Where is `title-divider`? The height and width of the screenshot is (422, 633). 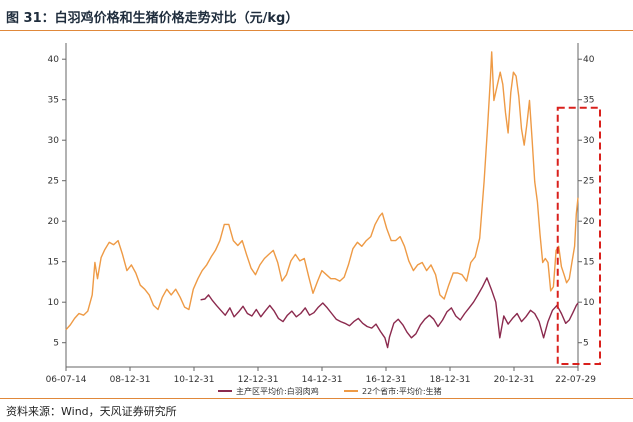 title-divider is located at coordinates (316, 30).